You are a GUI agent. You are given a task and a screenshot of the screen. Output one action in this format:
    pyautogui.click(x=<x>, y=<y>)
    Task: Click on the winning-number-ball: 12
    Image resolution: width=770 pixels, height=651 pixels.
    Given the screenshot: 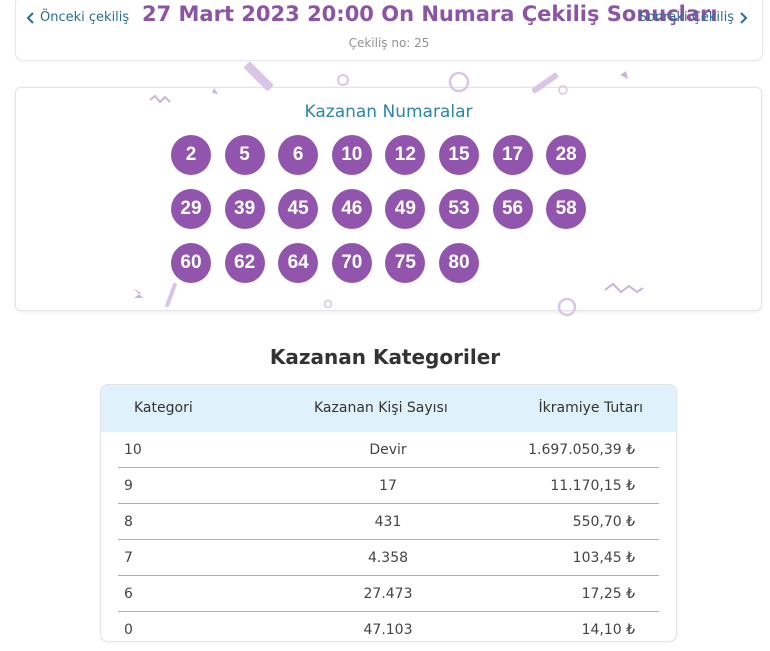 What is the action you would take?
    pyautogui.click(x=405, y=155)
    